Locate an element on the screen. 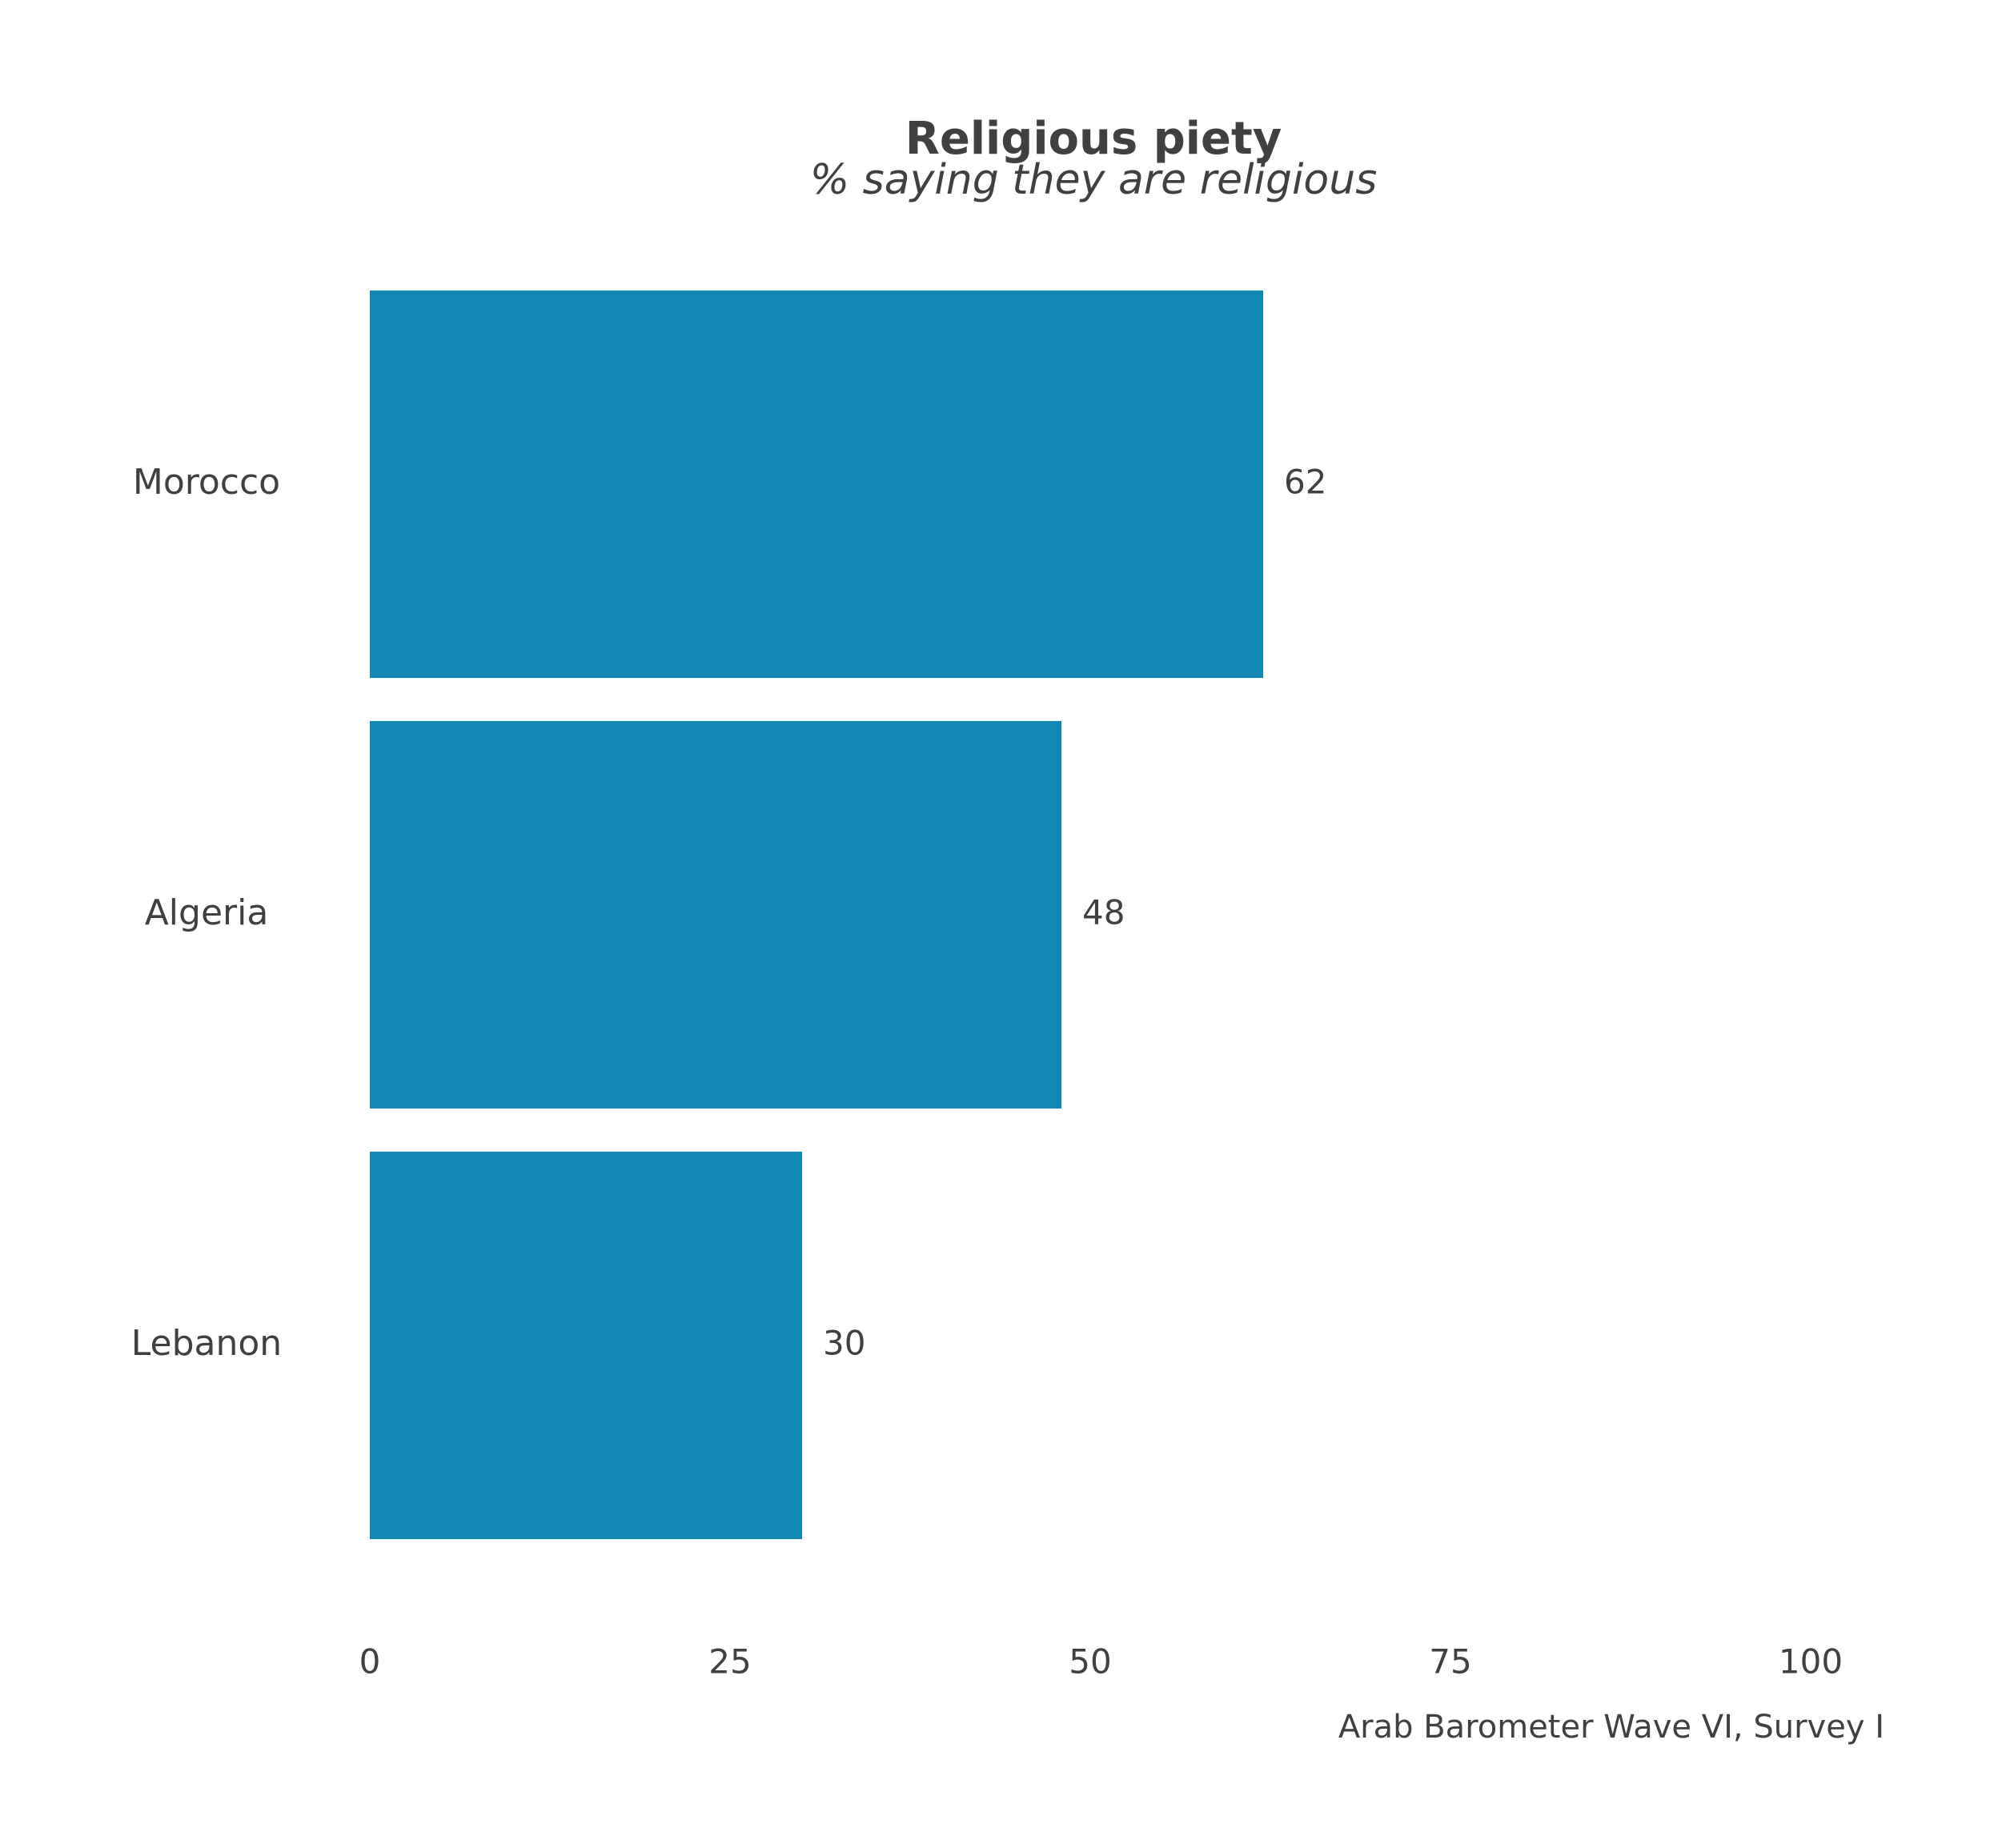 Image resolution: width=1998 pixels, height=1848 pixels. value-labels-layer: 62 48 30 is located at coordinates (1075, 913).